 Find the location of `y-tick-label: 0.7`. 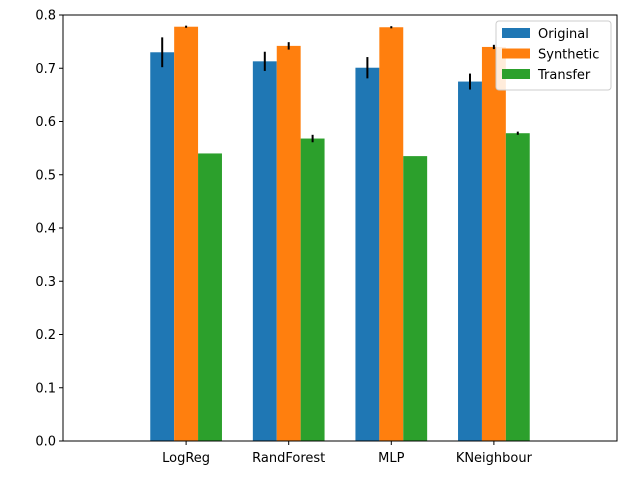

y-tick-label: 0.7 is located at coordinates (45, 69).